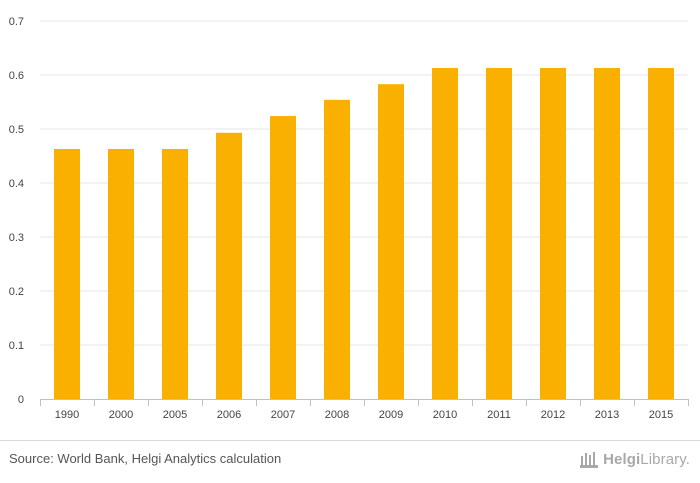 This screenshot has height=483, width=700. I want to click on logo-wordmark-bold: Helgi, so click(622, 459).